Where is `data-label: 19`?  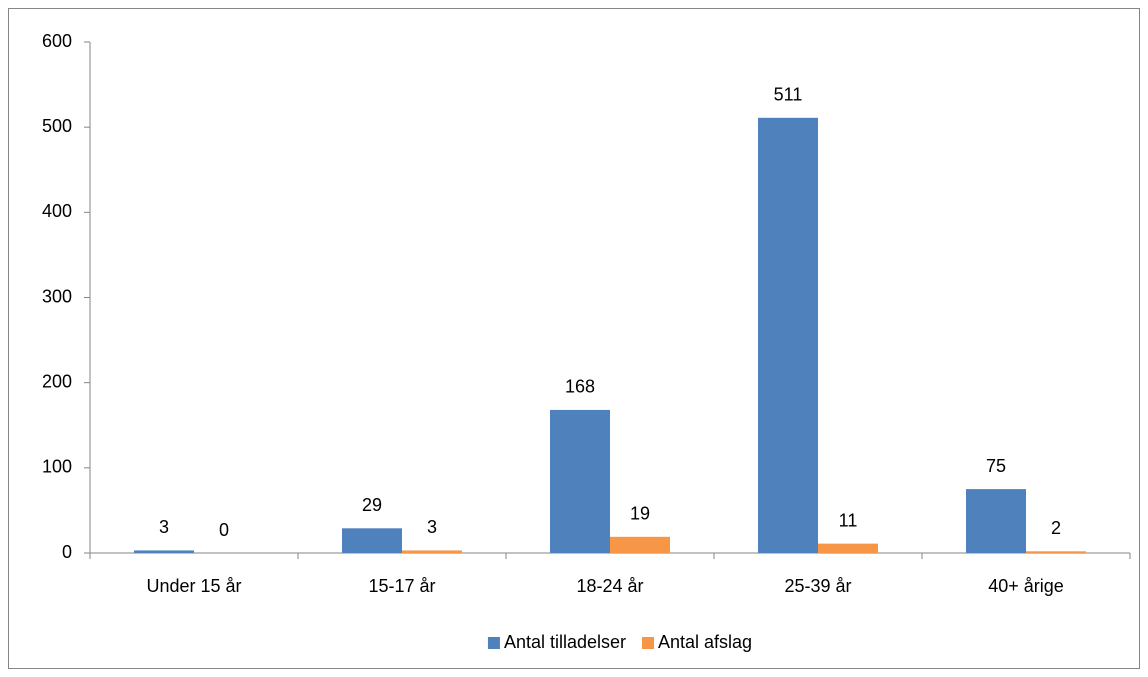 data-label: 19 is located at coordinates (640, 514).